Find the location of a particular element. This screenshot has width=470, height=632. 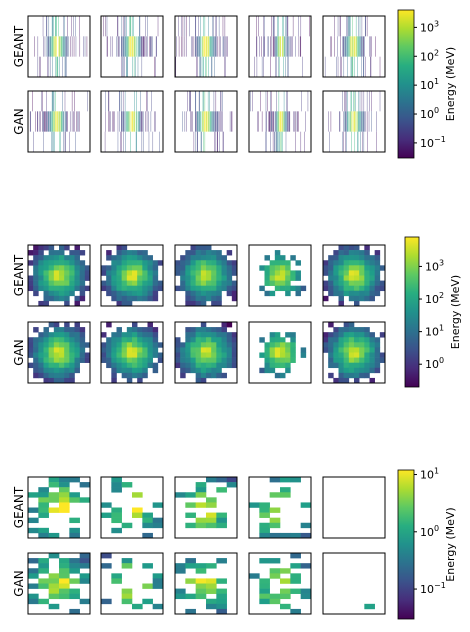

colorbar-tick-label: 103 is located at coordinates (429, 26).